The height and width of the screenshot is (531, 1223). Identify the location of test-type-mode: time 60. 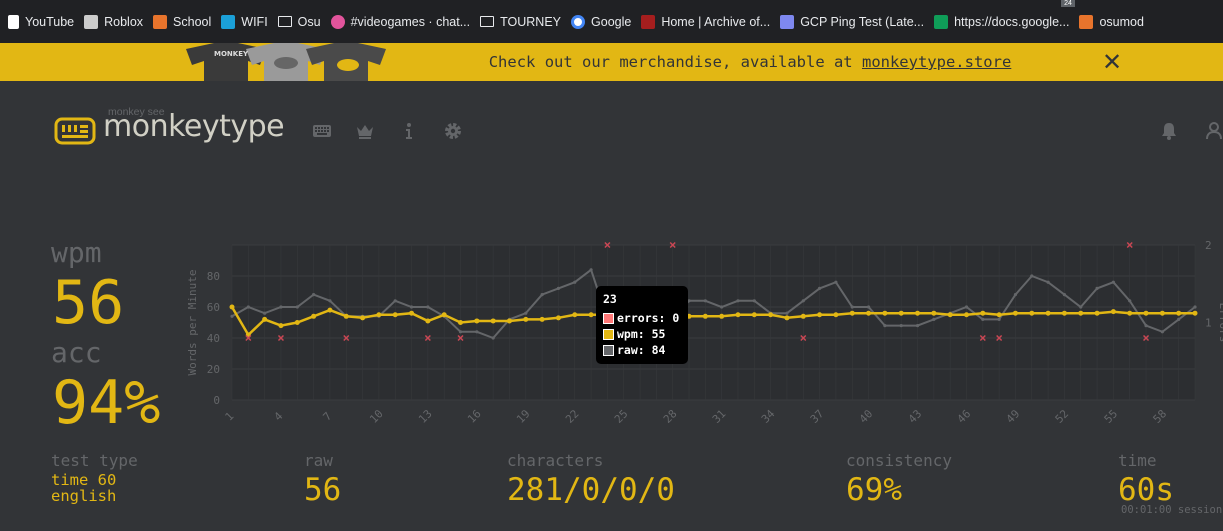
(84, 480).